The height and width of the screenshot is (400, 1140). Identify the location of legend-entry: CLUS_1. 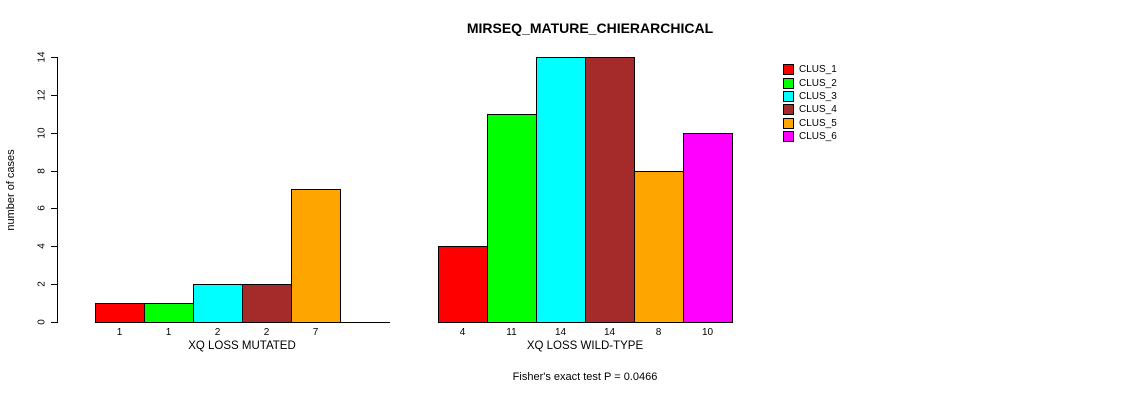
(810, 69).